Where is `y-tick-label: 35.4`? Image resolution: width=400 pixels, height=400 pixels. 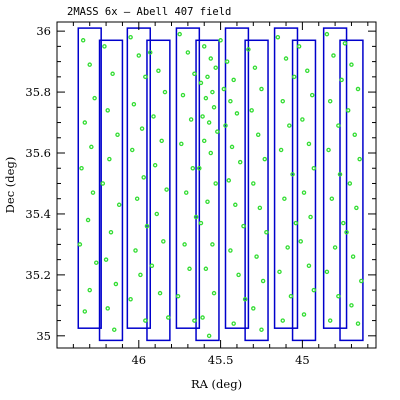 y-tick-label: 35.4 is located at coordinates (38, 214).